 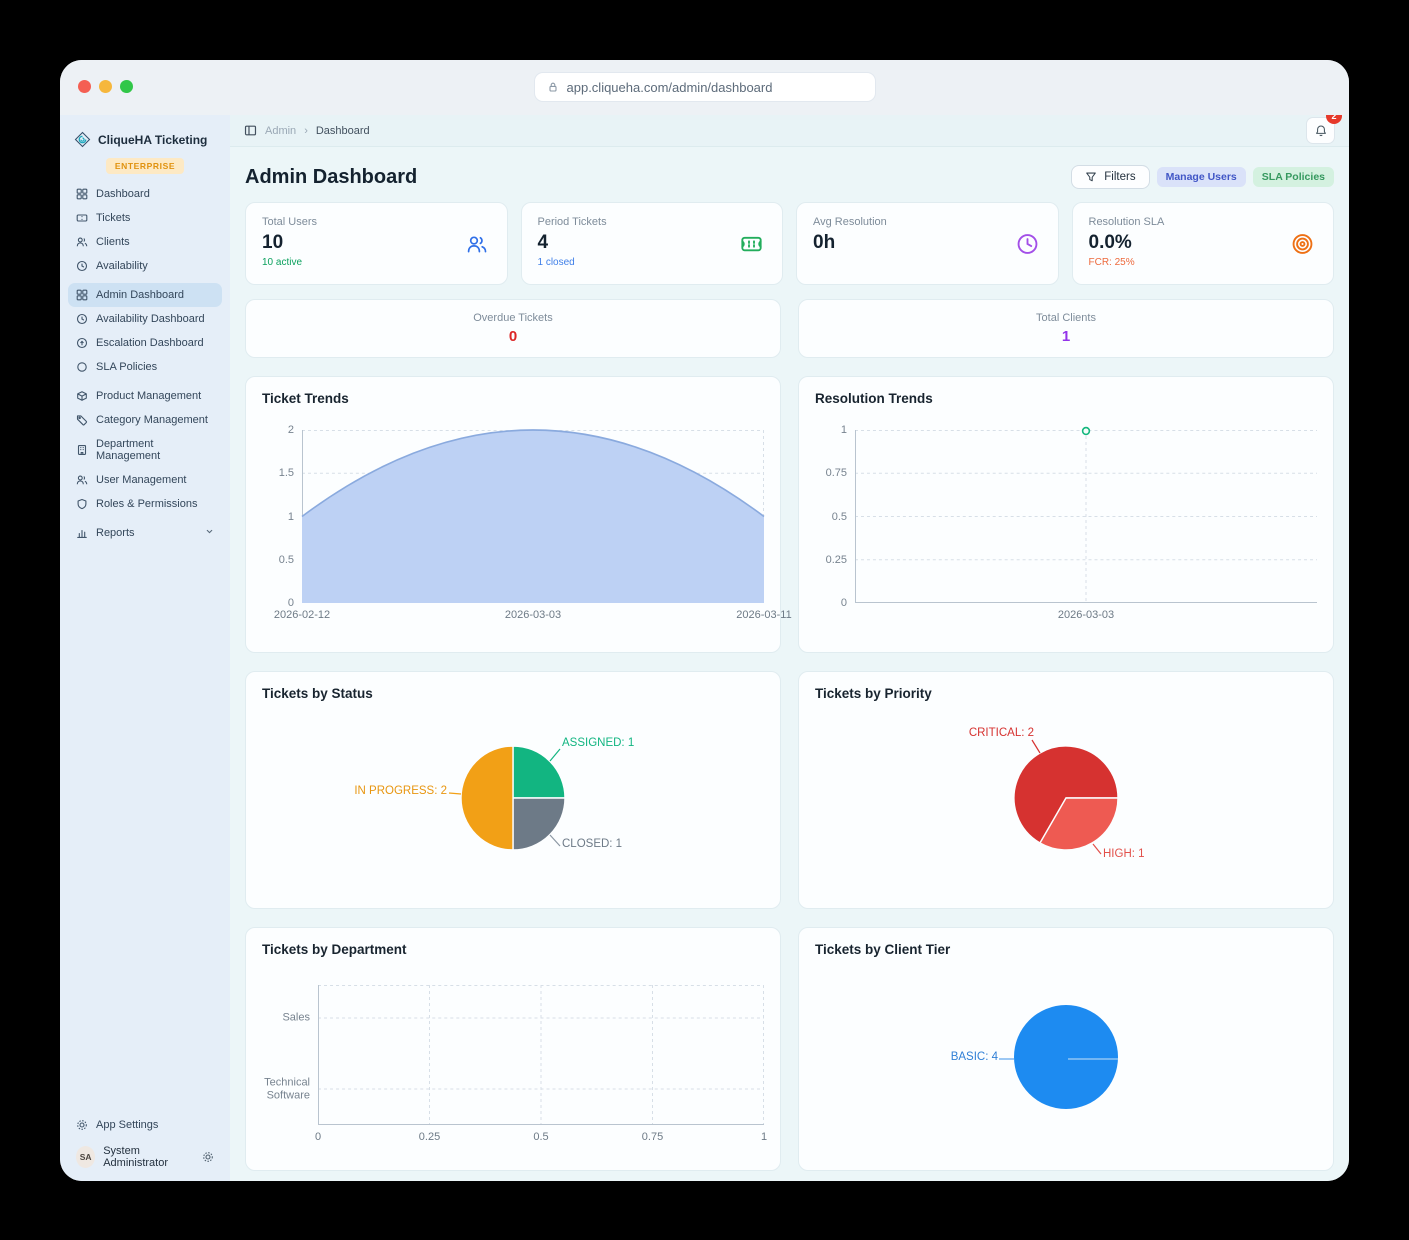 What do you see at coordinates (84, 86) in the screenshot?
I see `close-window-button` at bounding box center [84, 86].